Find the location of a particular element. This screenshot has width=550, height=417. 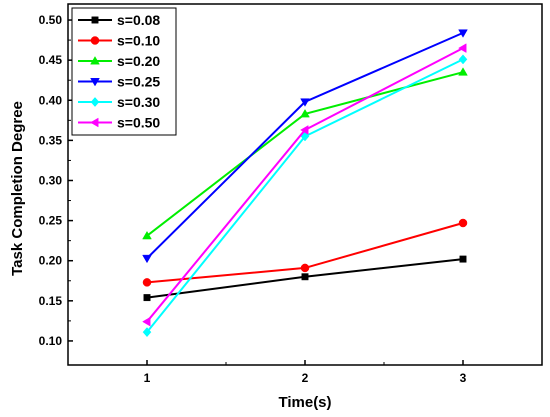

series-s=0.08 is located at coordinates (305, 278).